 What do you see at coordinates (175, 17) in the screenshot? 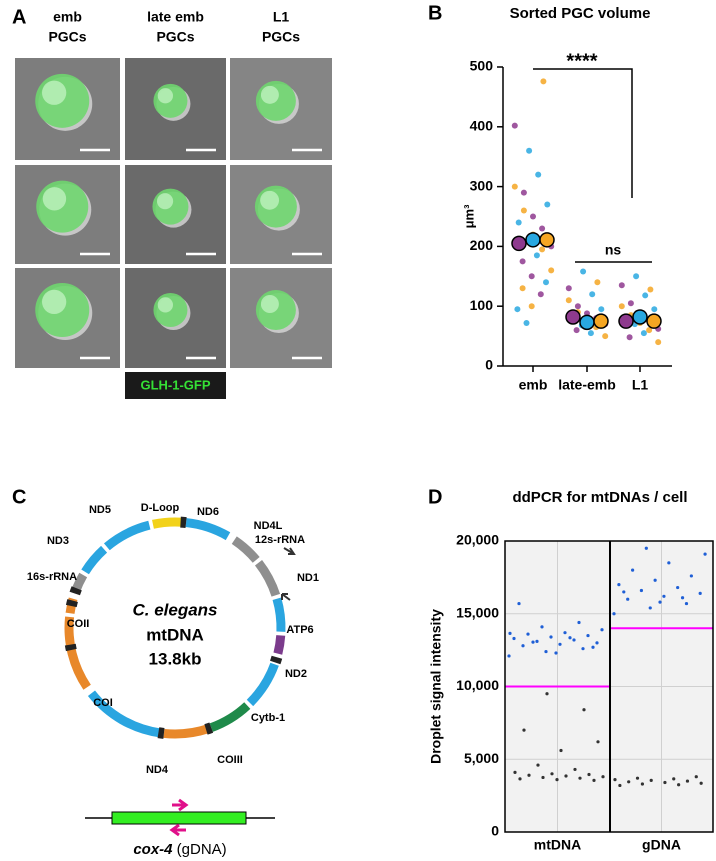
I see `column-header: late emb` at bounding box center [175, 17].